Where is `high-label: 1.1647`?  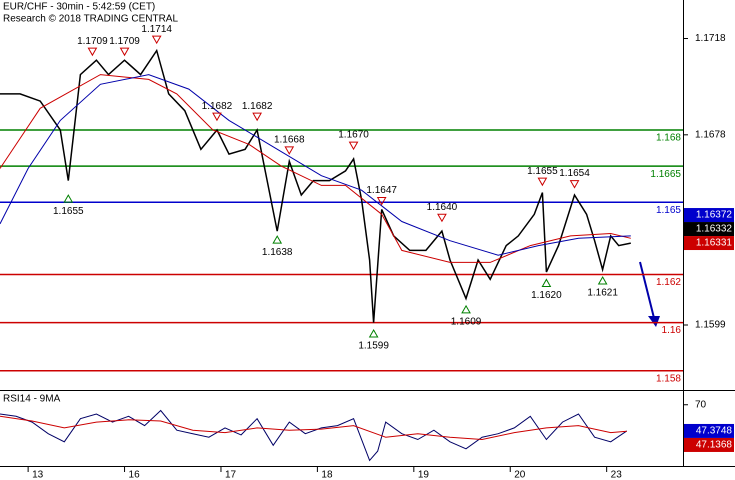 high-label: 1.1647 is located at coordinates (381, 190).